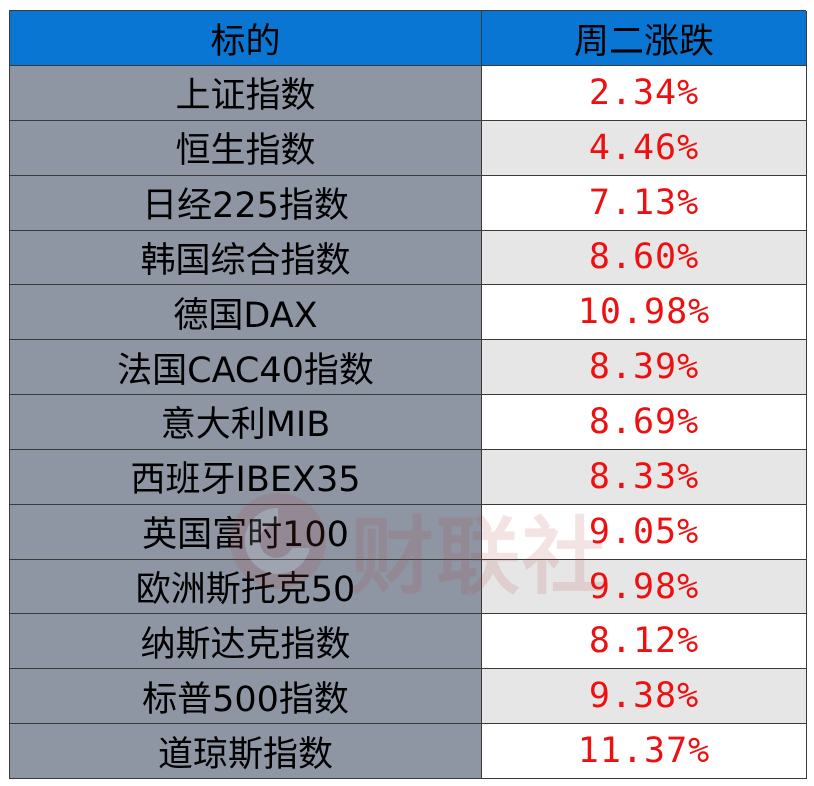 Image resolution: width=814 pixels, height=786 pixels. Describe the element at coordinates (644, 477) in the screenshot. I see `row-value: 8.33%` at that location.